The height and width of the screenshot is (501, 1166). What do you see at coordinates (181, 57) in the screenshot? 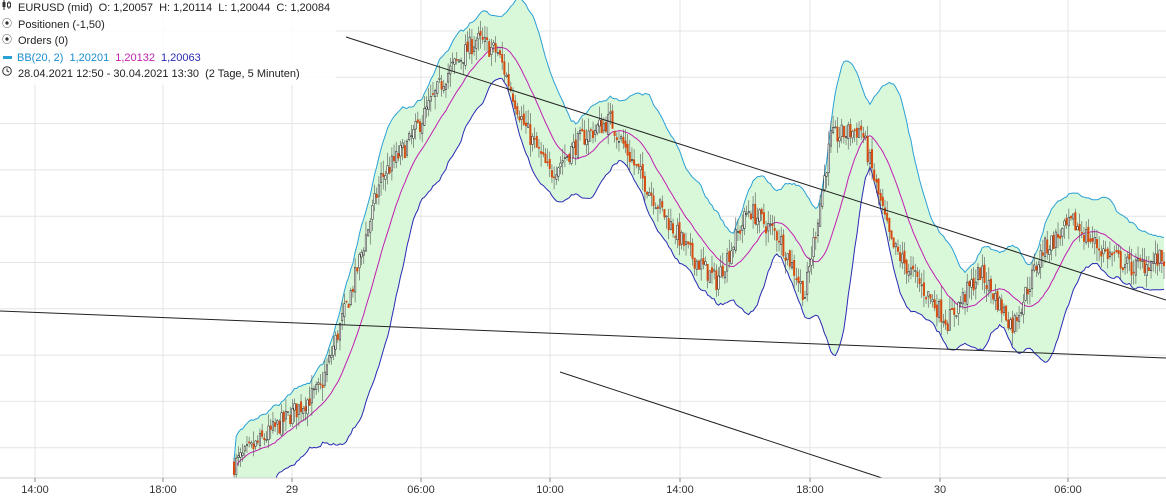
I see `bb-lower-value: 1,20063` at bounding box center [181, 57].